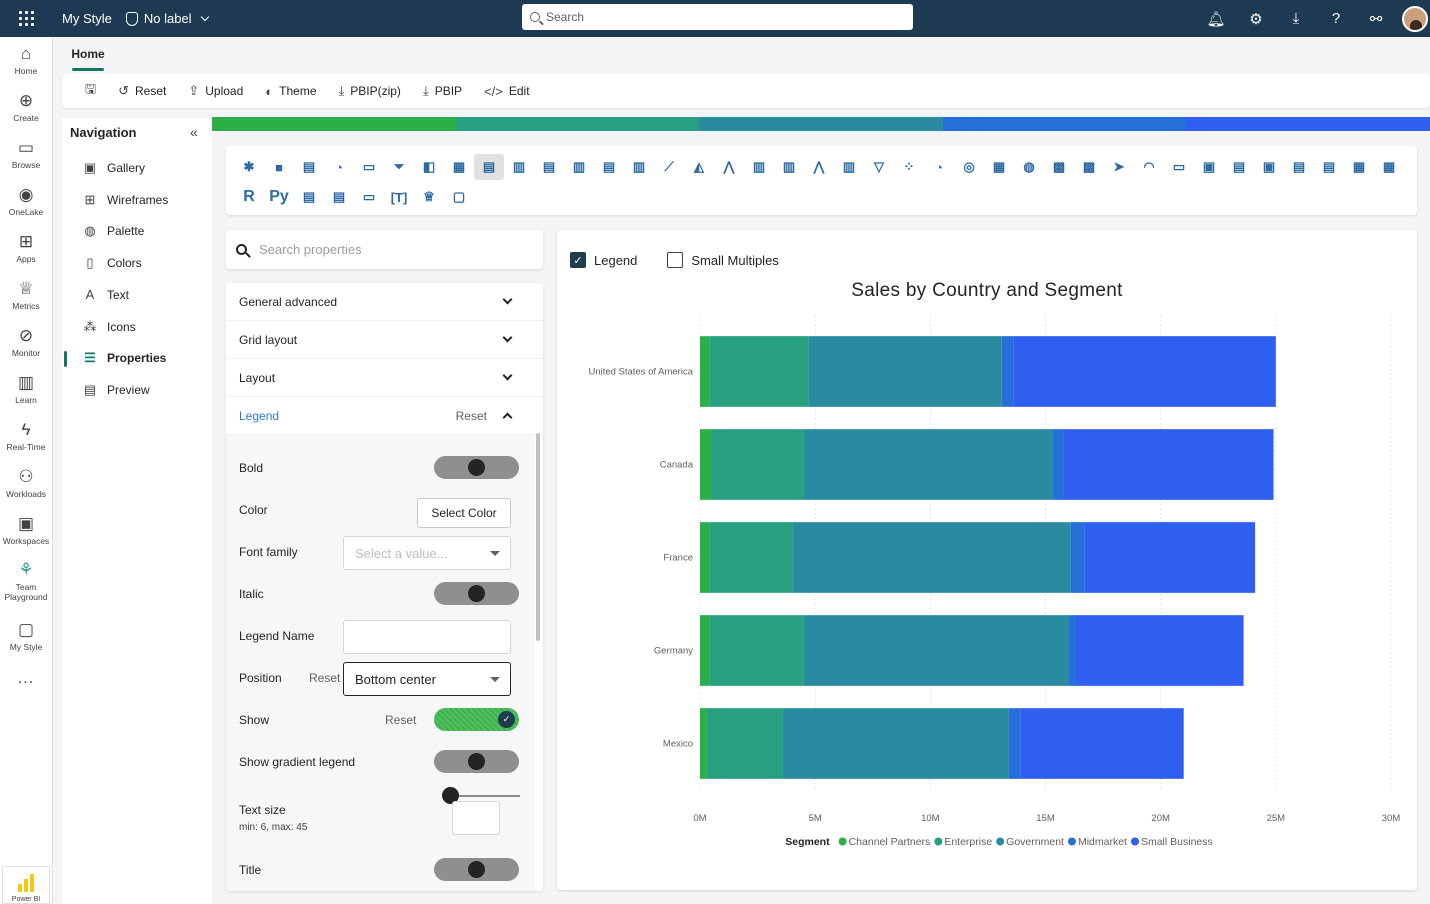 Image resolution: width=1430 pixels, height=904 pixels. Describe the element at coordinates (279, 167) in the screenshot. I see `visual-type-icon: ■` at that location.